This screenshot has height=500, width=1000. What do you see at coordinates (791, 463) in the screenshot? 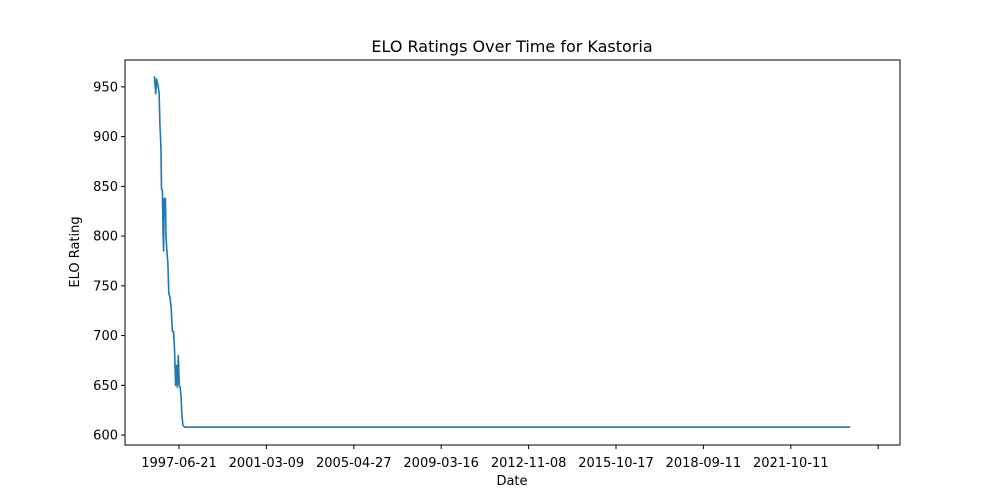
I see `x-tick-label: 2021-10-11` at bounding box center [791, 463].